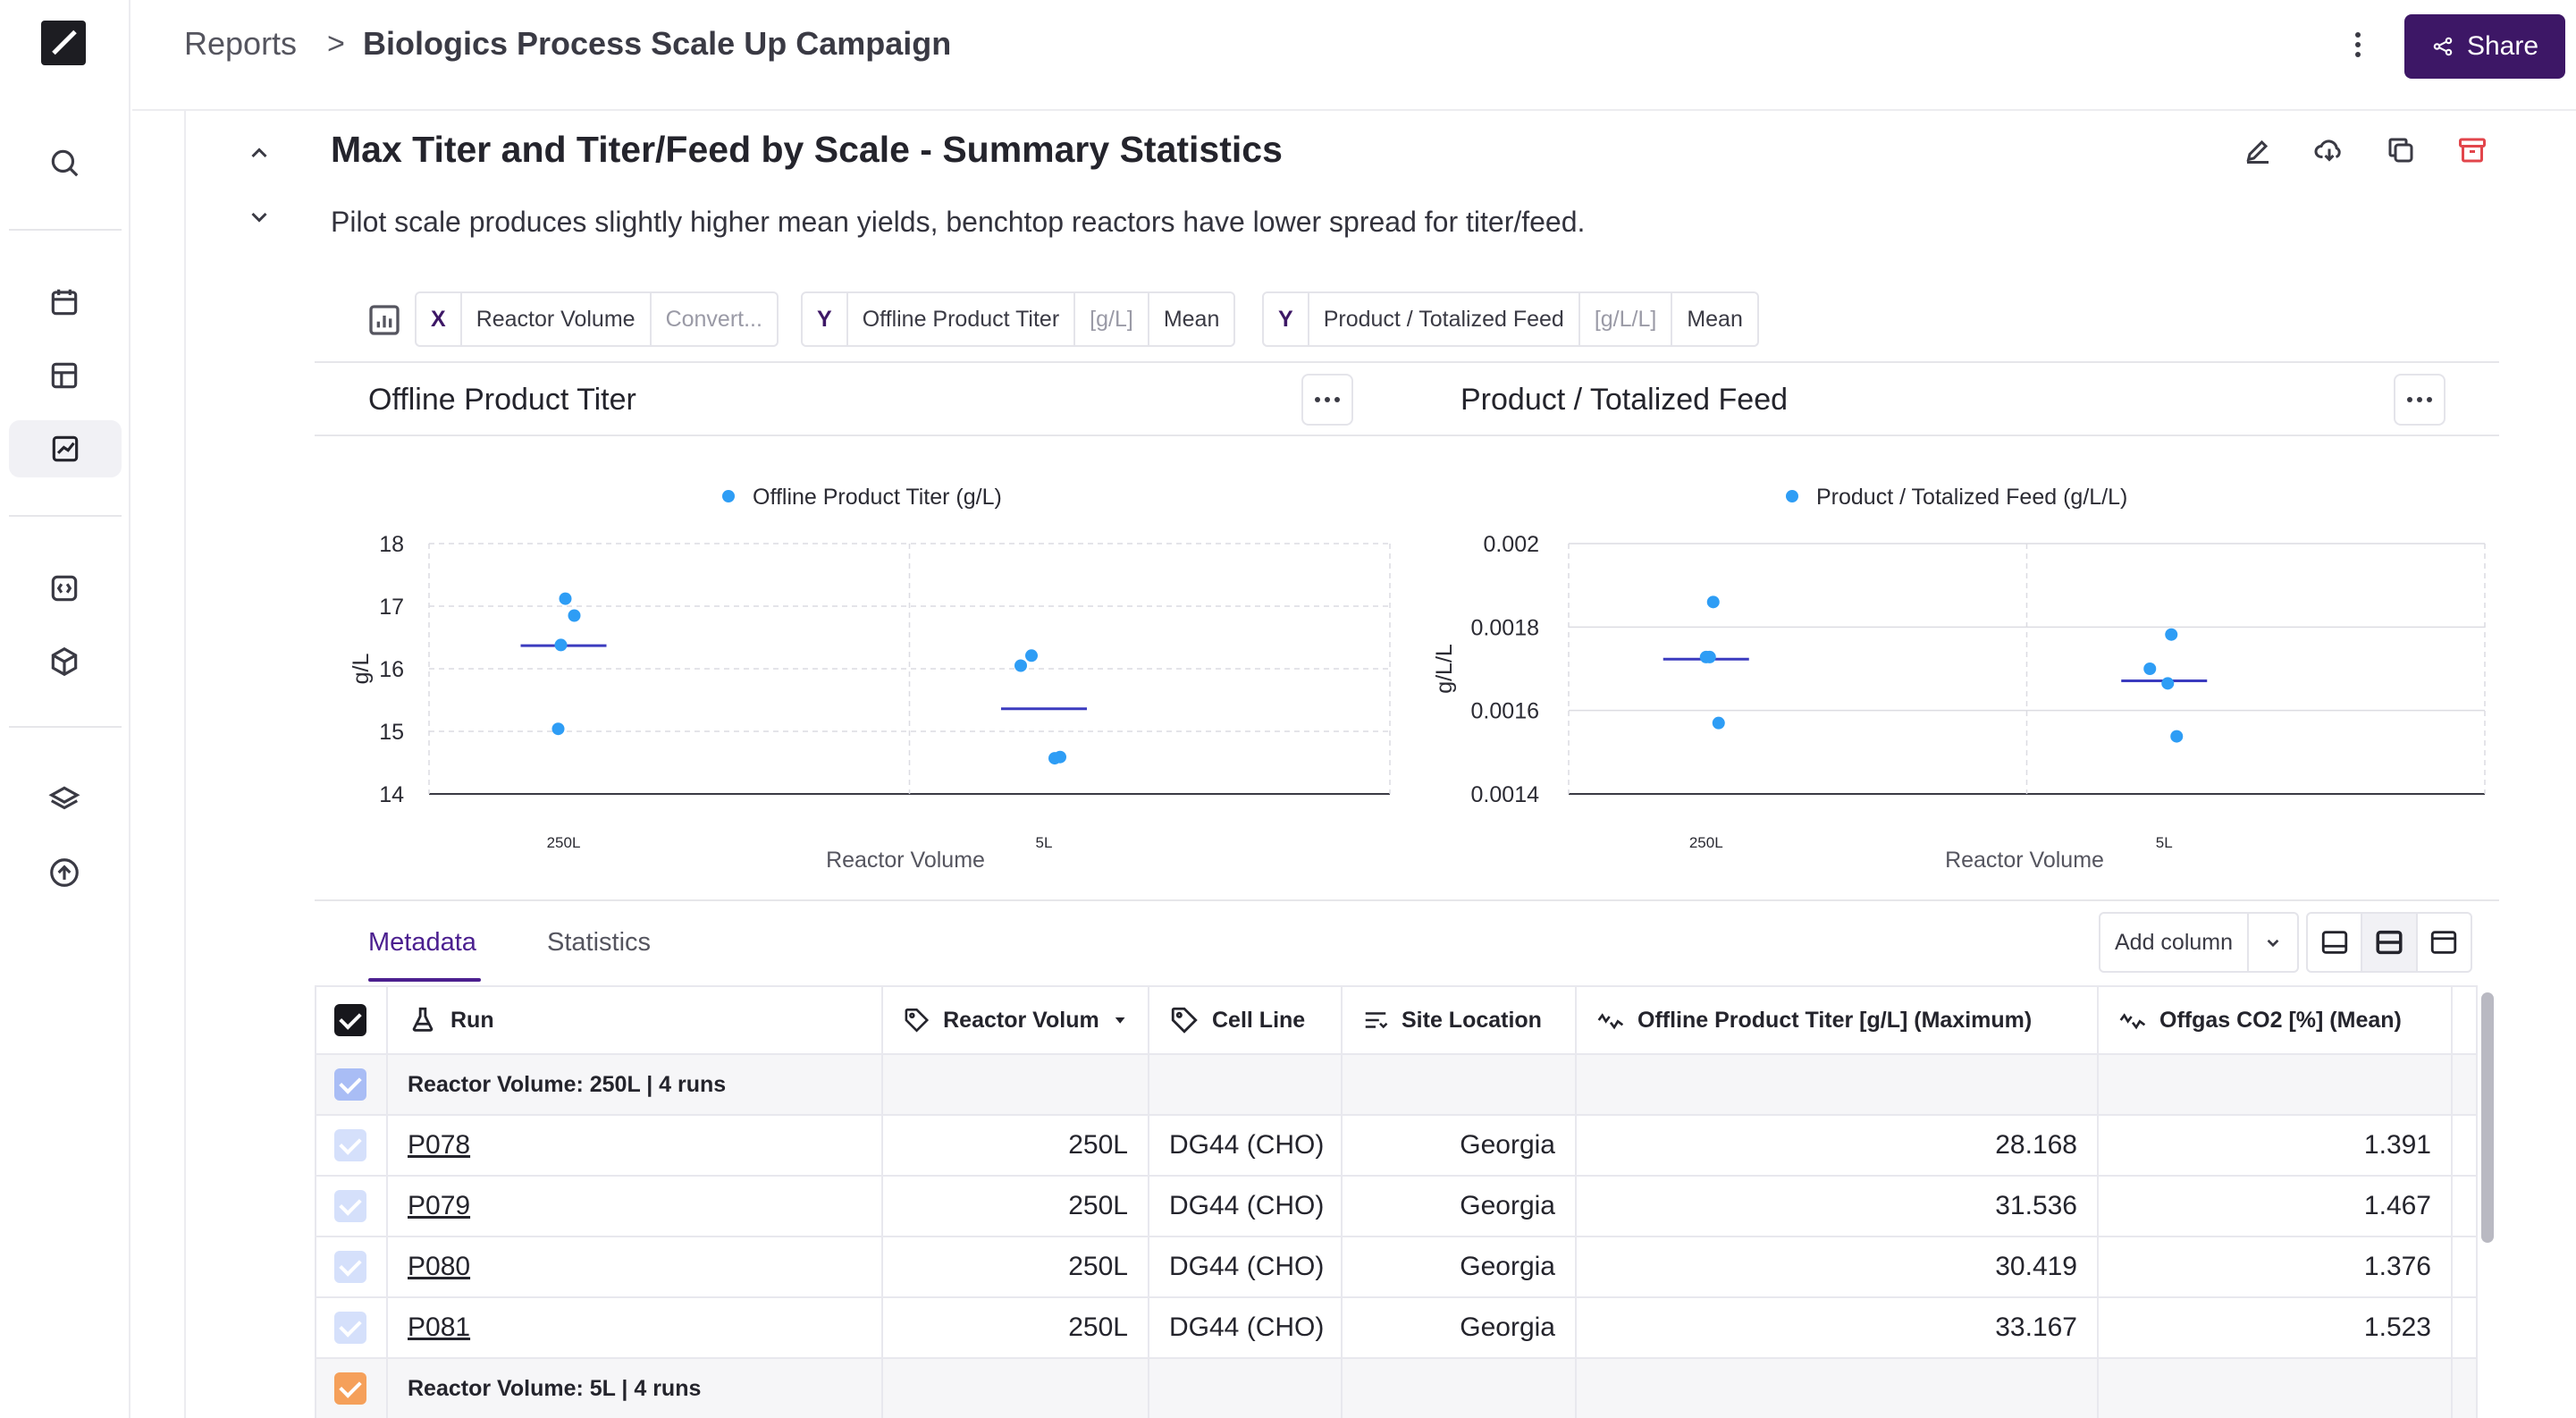 The width and height of the screenshot is (2576, 1418). Describe the element at coordinates (65, 873) in the screenshot. I see `upload-icon` at that location.